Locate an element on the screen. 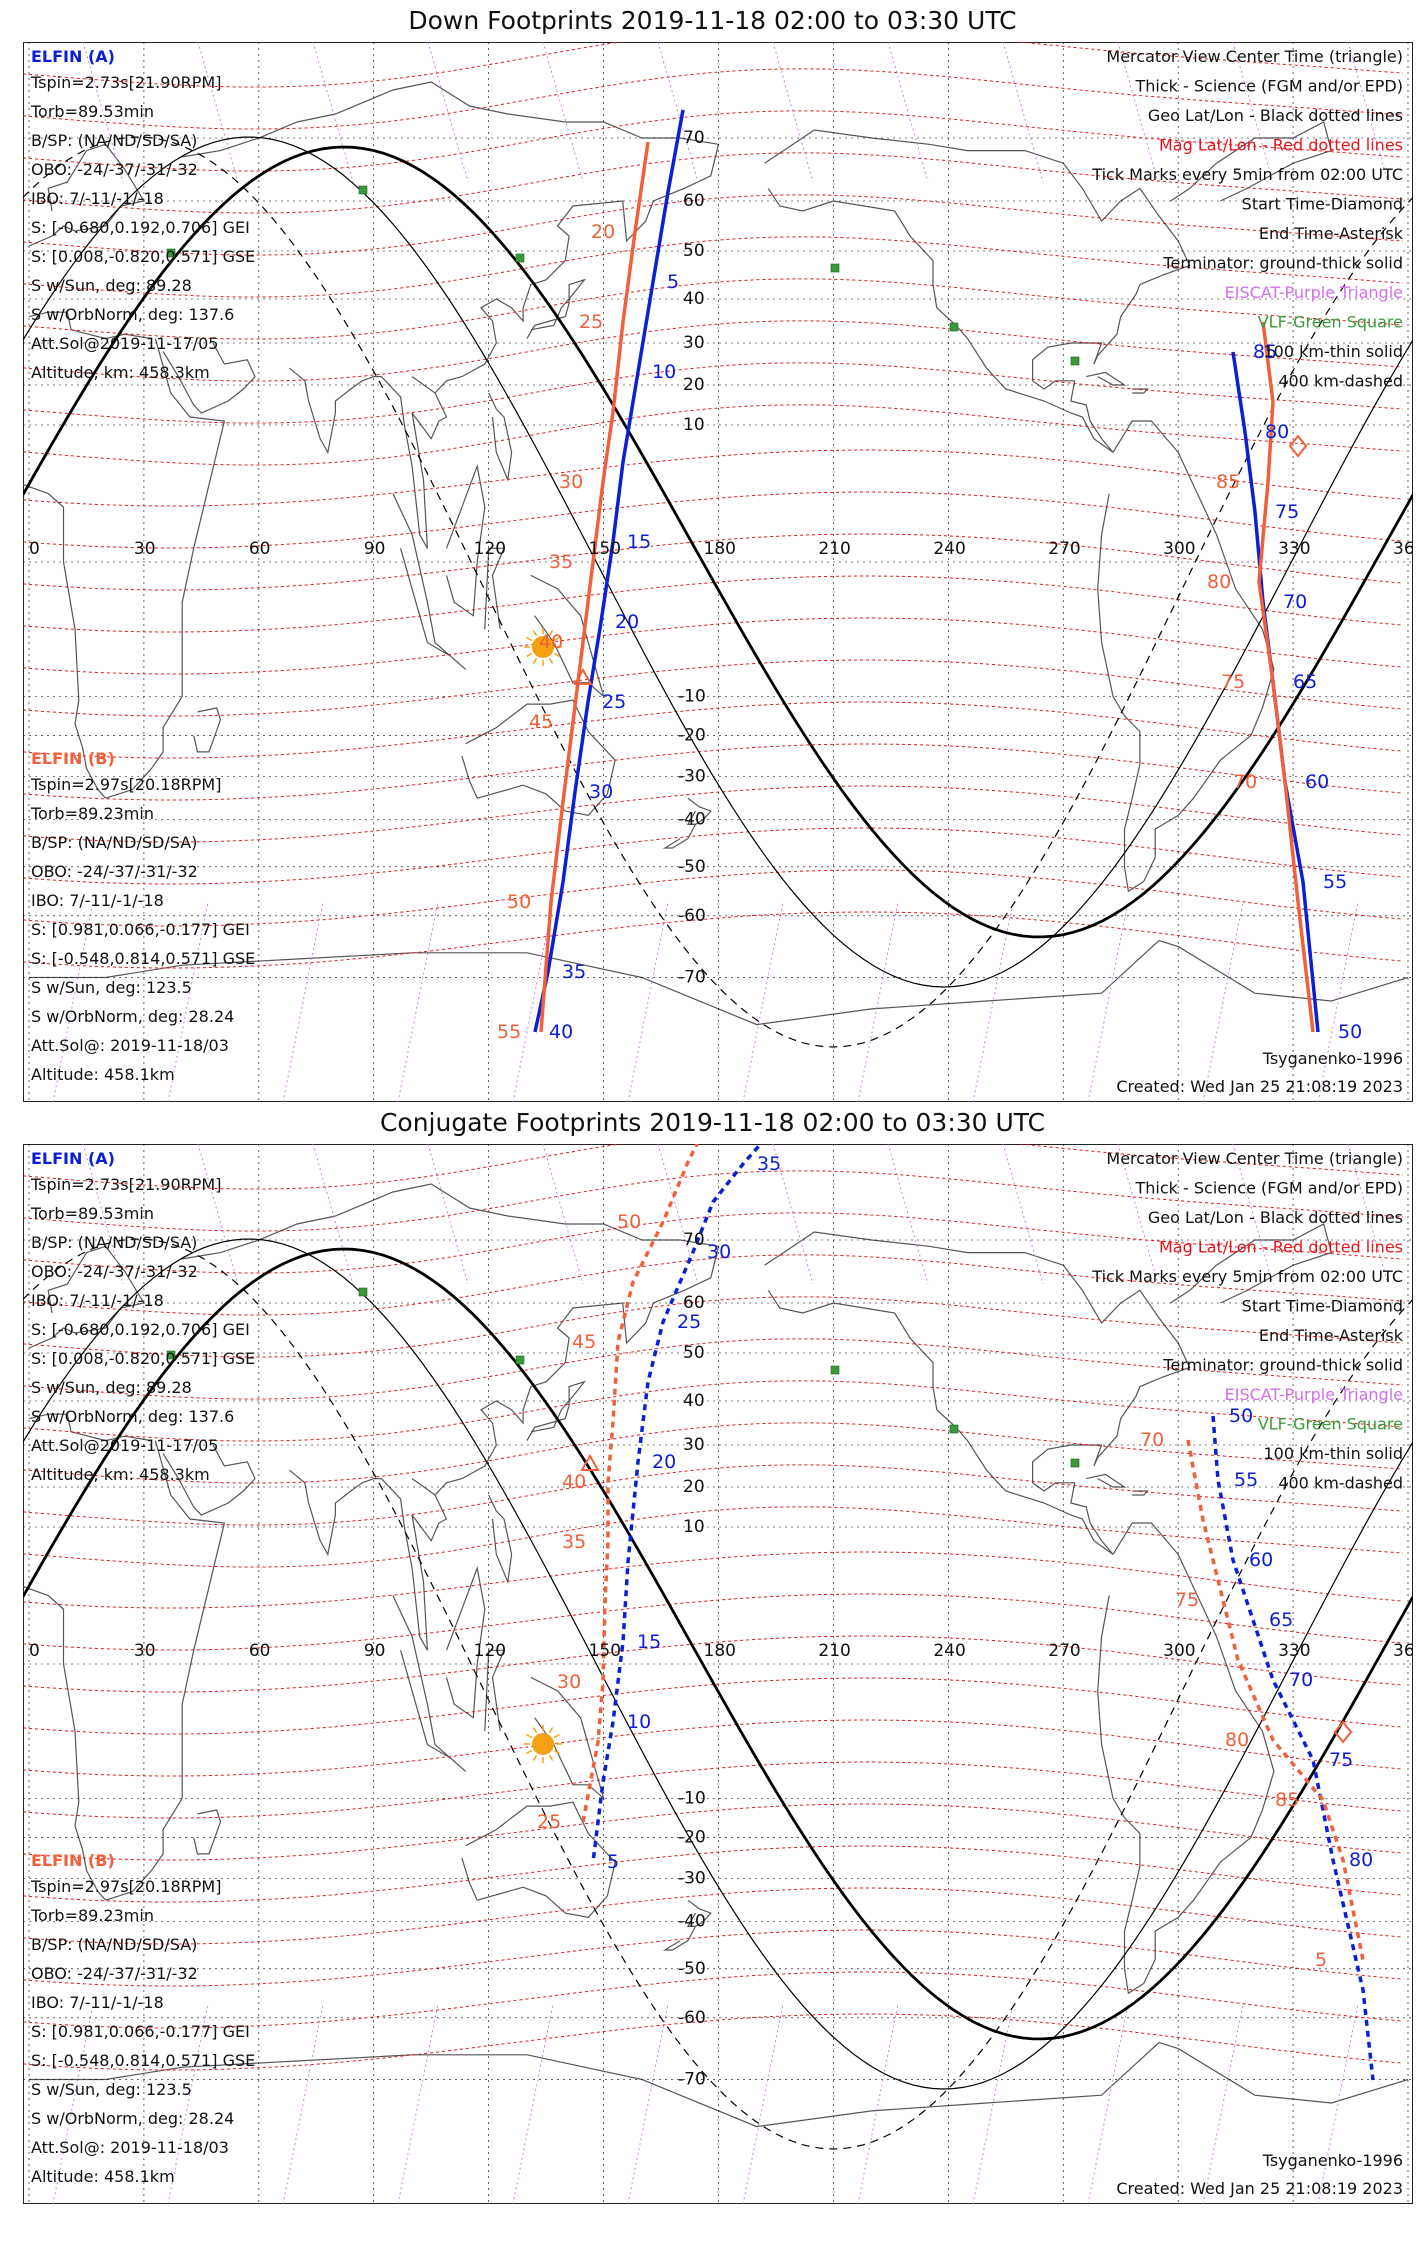  elfin-a-param: Att.Sol@2019-11-17/05 is located at coordinates (124, 343).